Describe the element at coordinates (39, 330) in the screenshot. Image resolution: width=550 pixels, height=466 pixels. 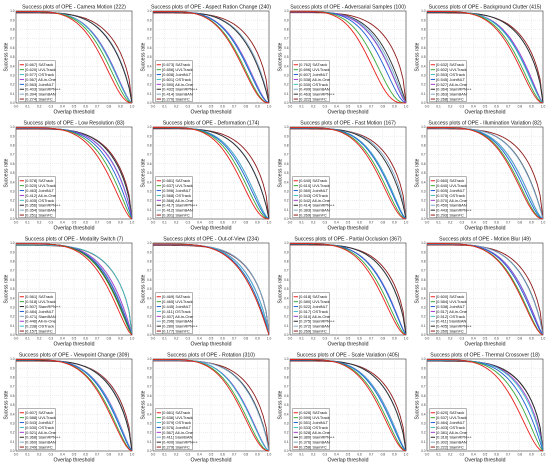
I see `legend-entry: [0.157] SiamFC` at that location.